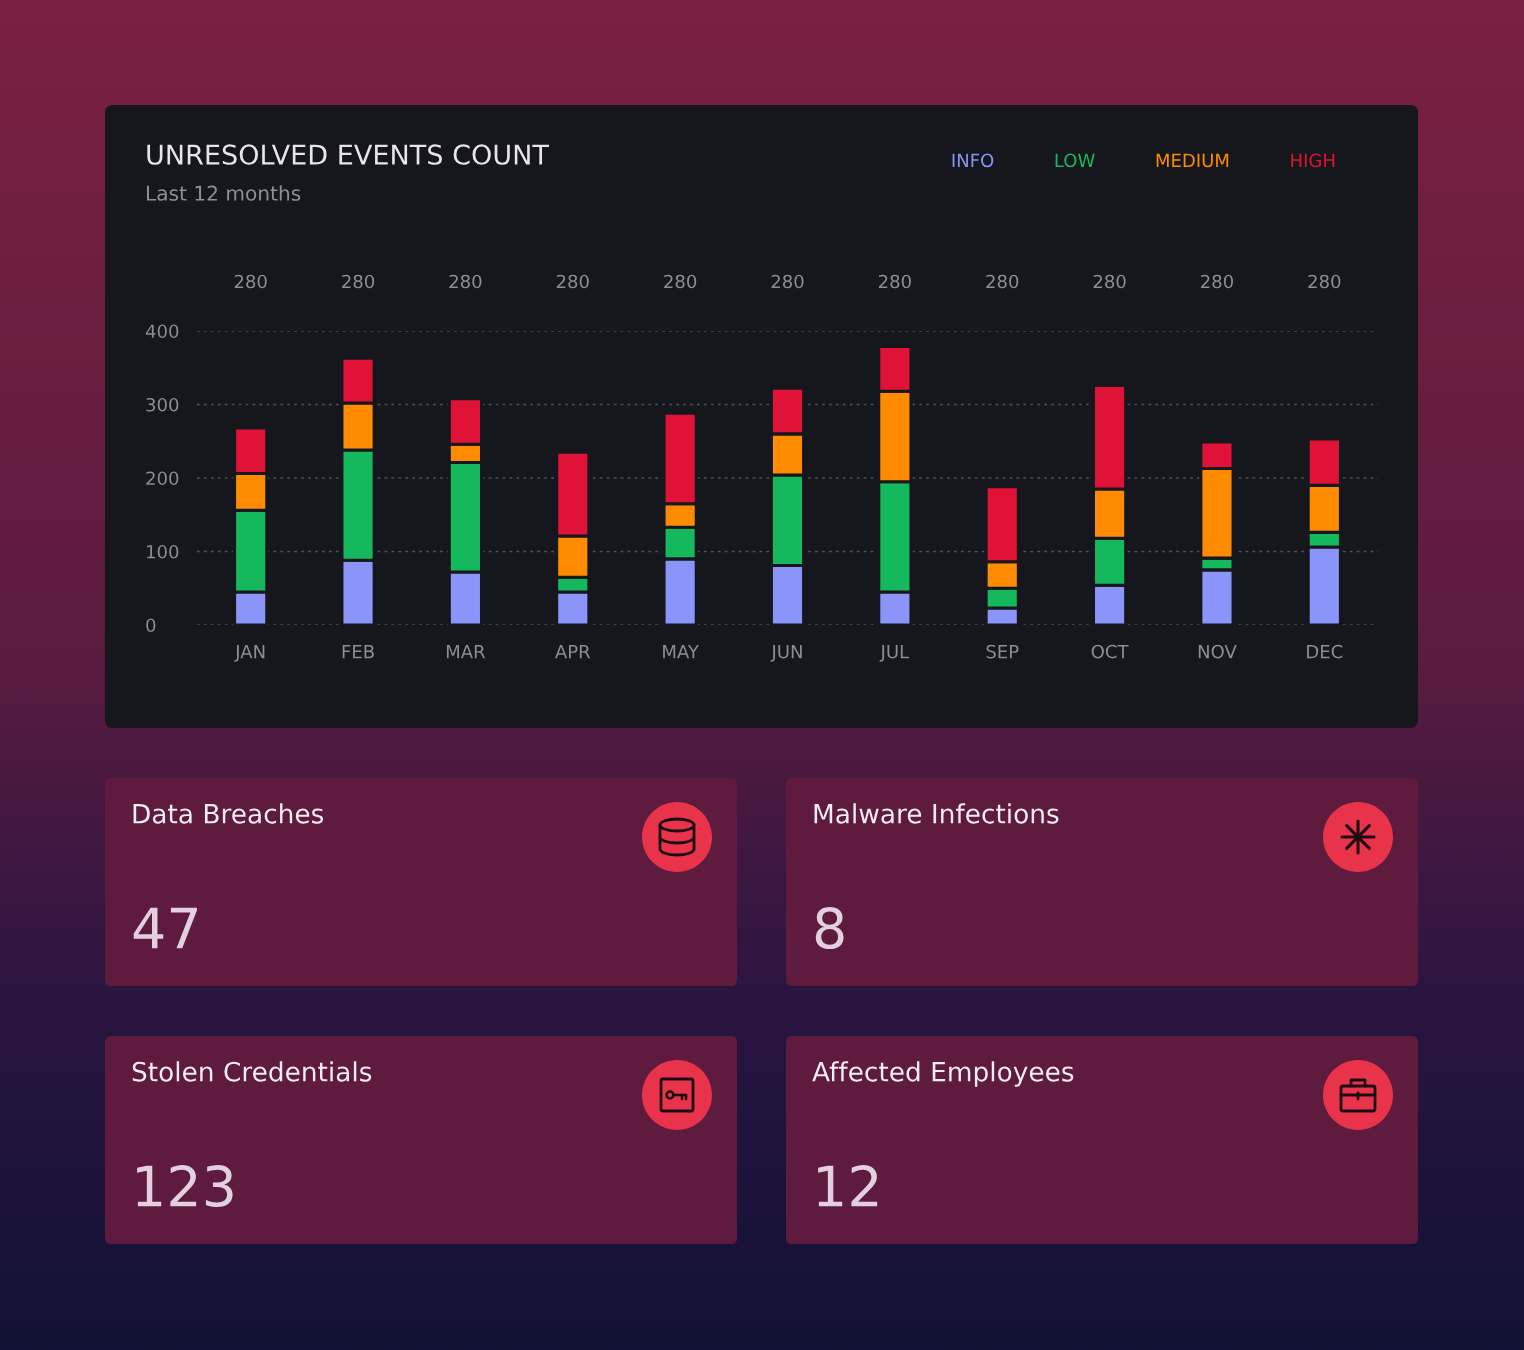 This screenshot has width=1524, height=1350. I want to click on text: 8, so click(829, 928).